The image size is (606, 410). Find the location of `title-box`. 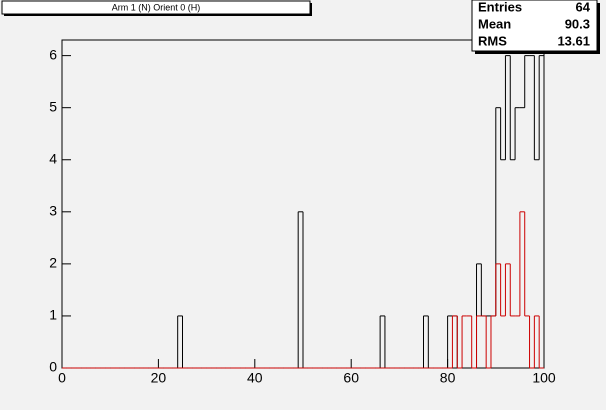

title-box is located at coordinates (156, 7).